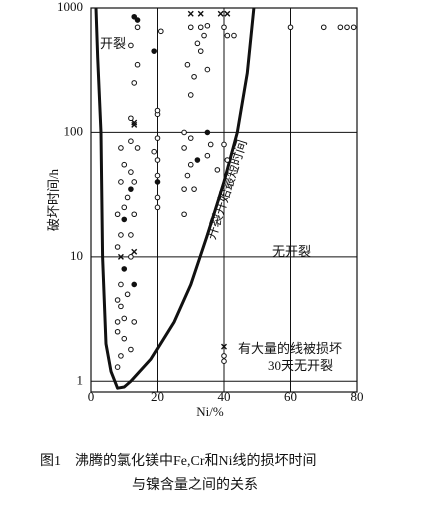 The width and height of the screenshot is (428, 509). What do you see at coordinates (195, 485) in the screenshot?
I see `caption: 与镍含量之间的关系` at bounding box center [195, 485].